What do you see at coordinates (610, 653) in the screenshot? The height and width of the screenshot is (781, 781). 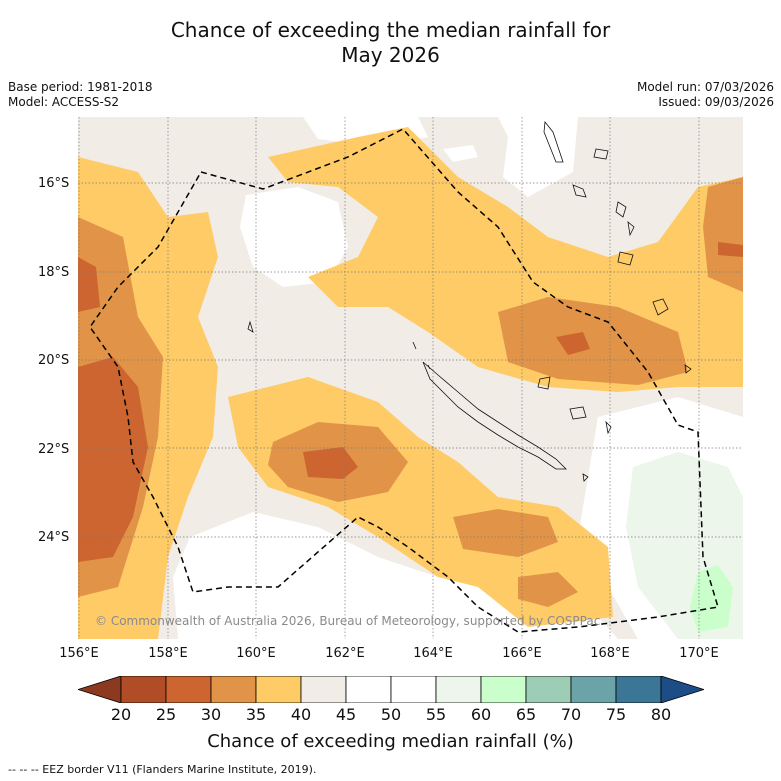 I see `lon-label-168e: 168°E` at bounding box center [610, 653].